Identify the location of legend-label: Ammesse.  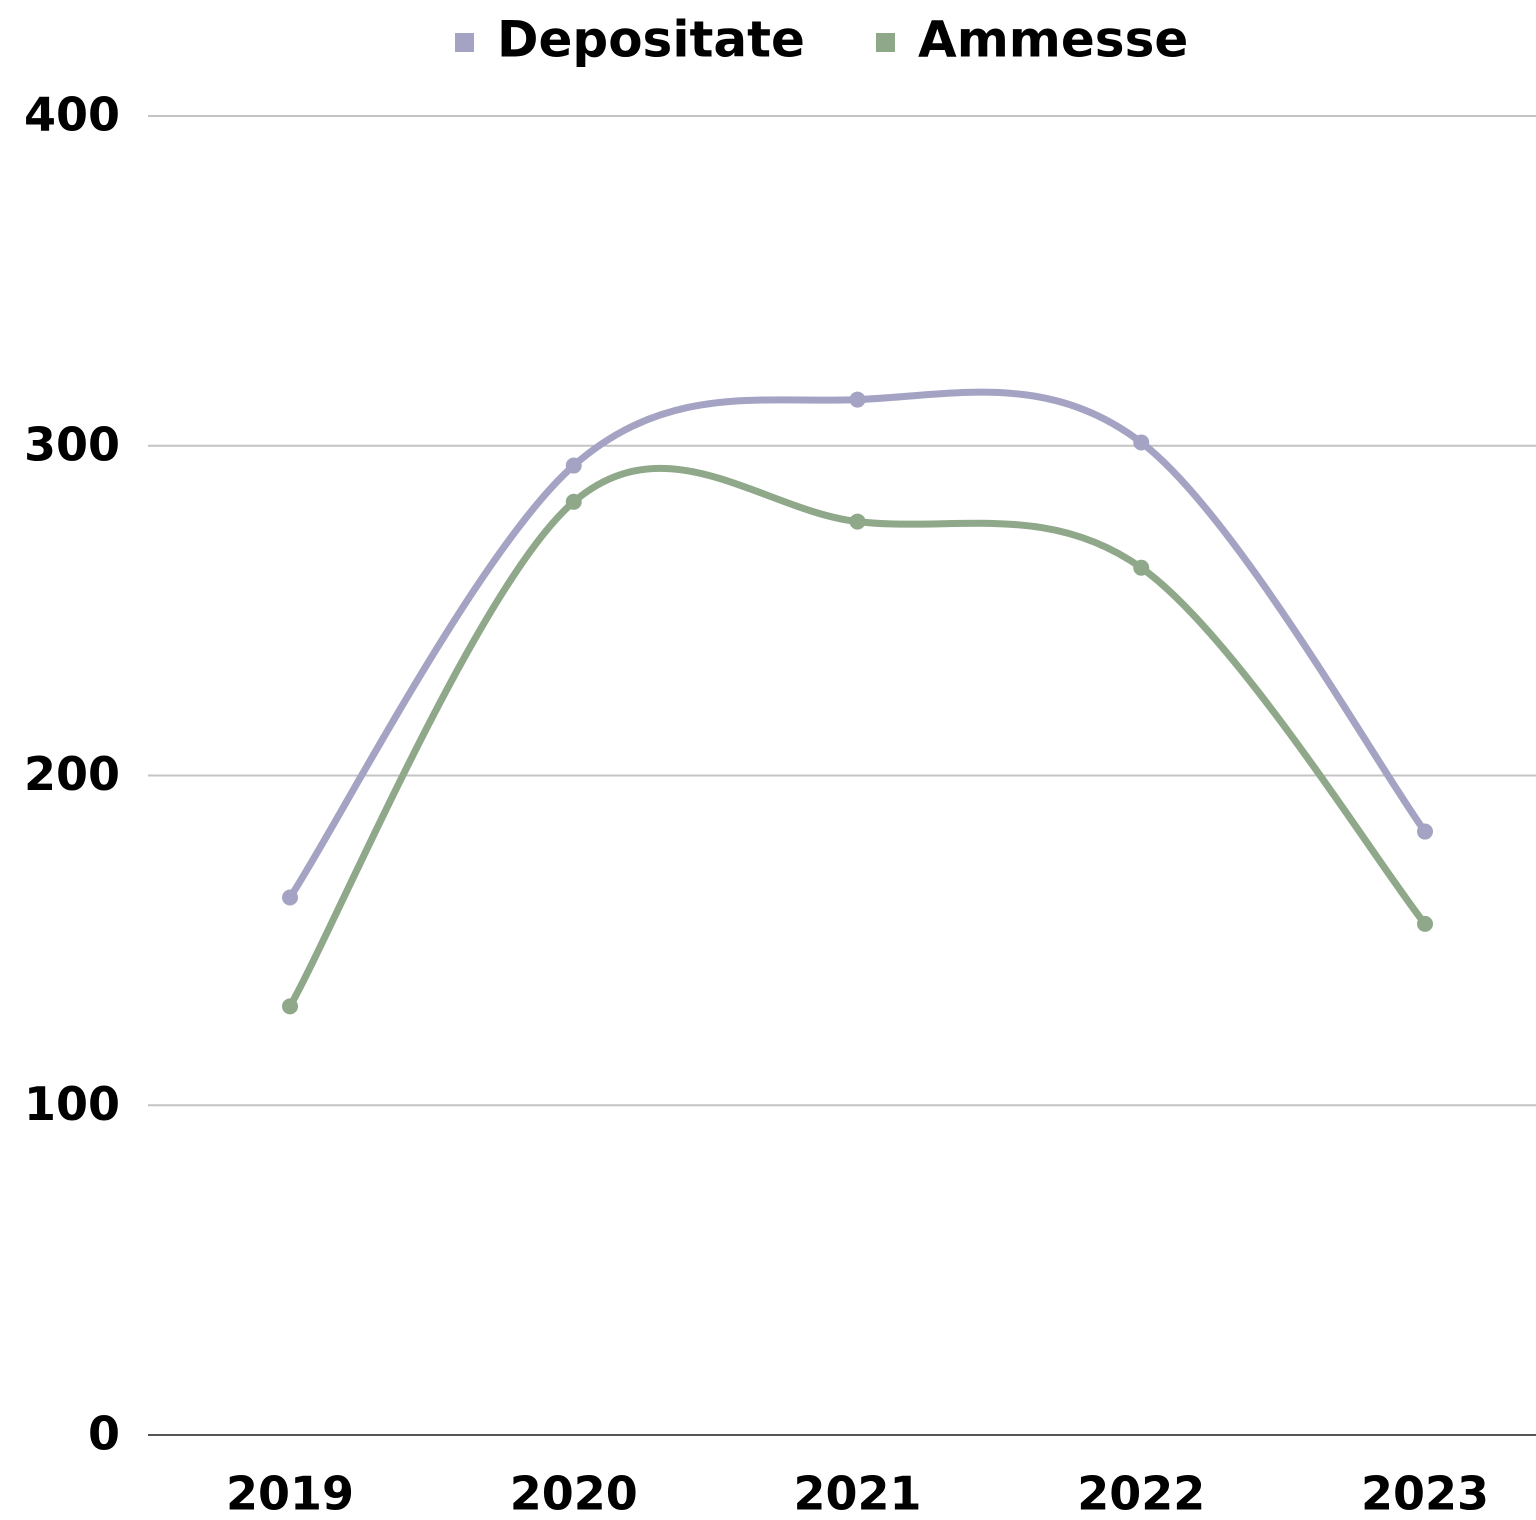
(1053, 40).